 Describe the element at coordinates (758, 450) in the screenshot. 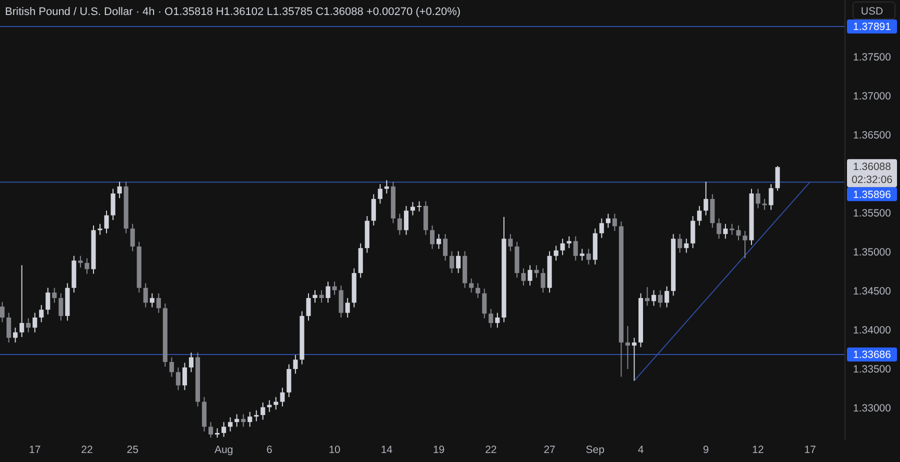

I see `x-tick-label: 12` at that location.